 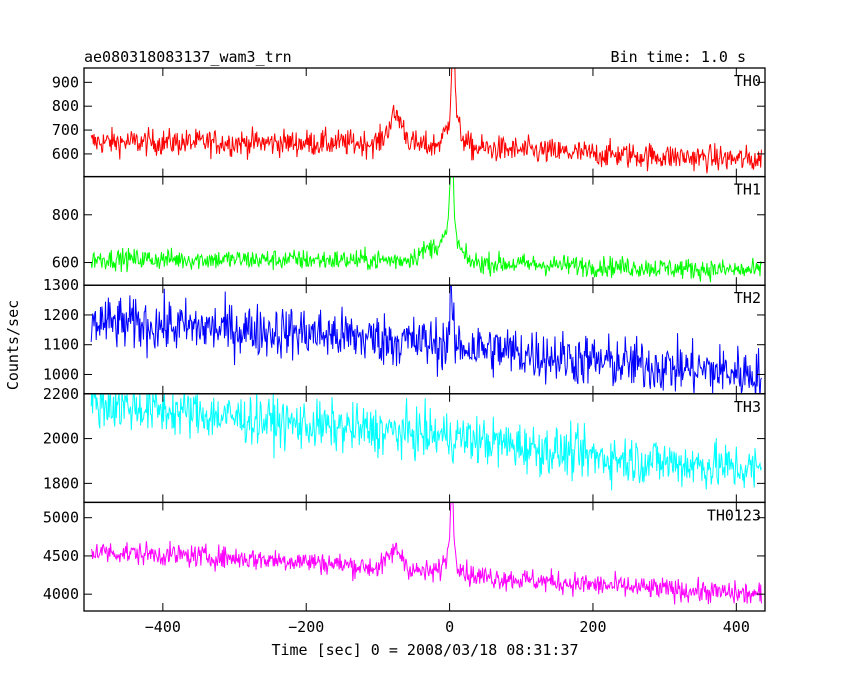 What do you see at coordinates (61, 483) in the screenshot?
I see `y-tick-label: 1800` at bounding box center [61, 483].